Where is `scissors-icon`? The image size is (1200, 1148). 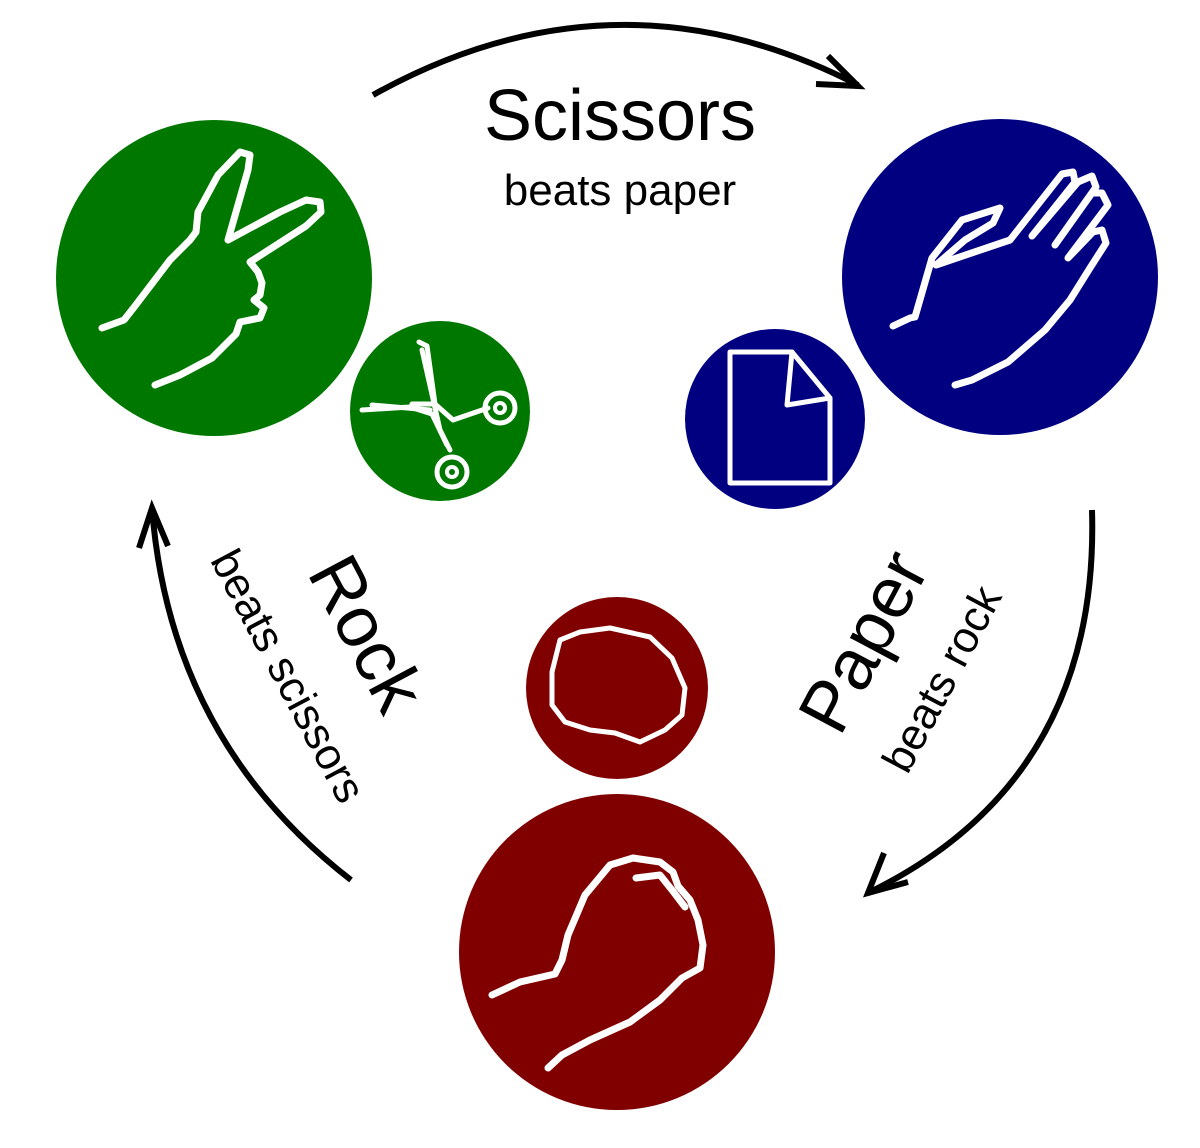
scissors-icon is located at coordinates (438, 414).